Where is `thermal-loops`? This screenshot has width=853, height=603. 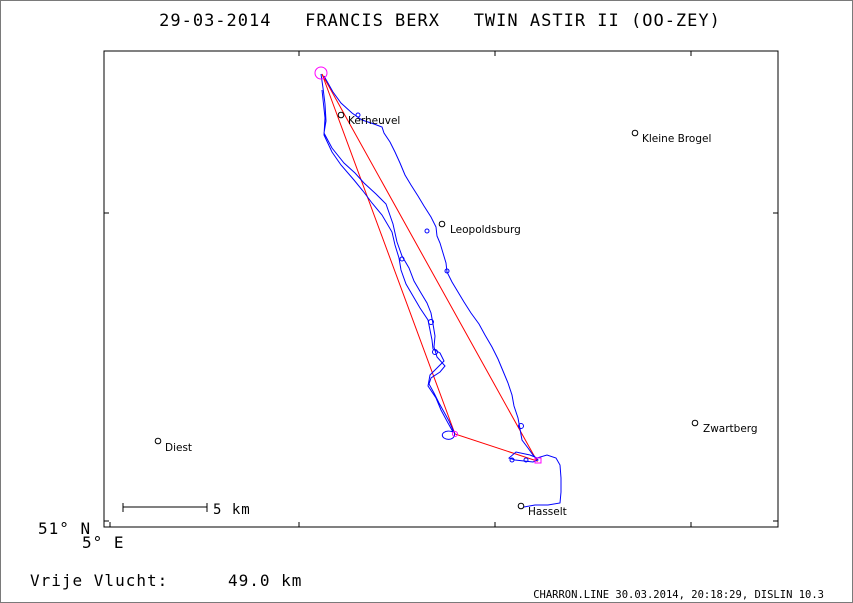 thermal-loops is located at coordinates (442, 287).